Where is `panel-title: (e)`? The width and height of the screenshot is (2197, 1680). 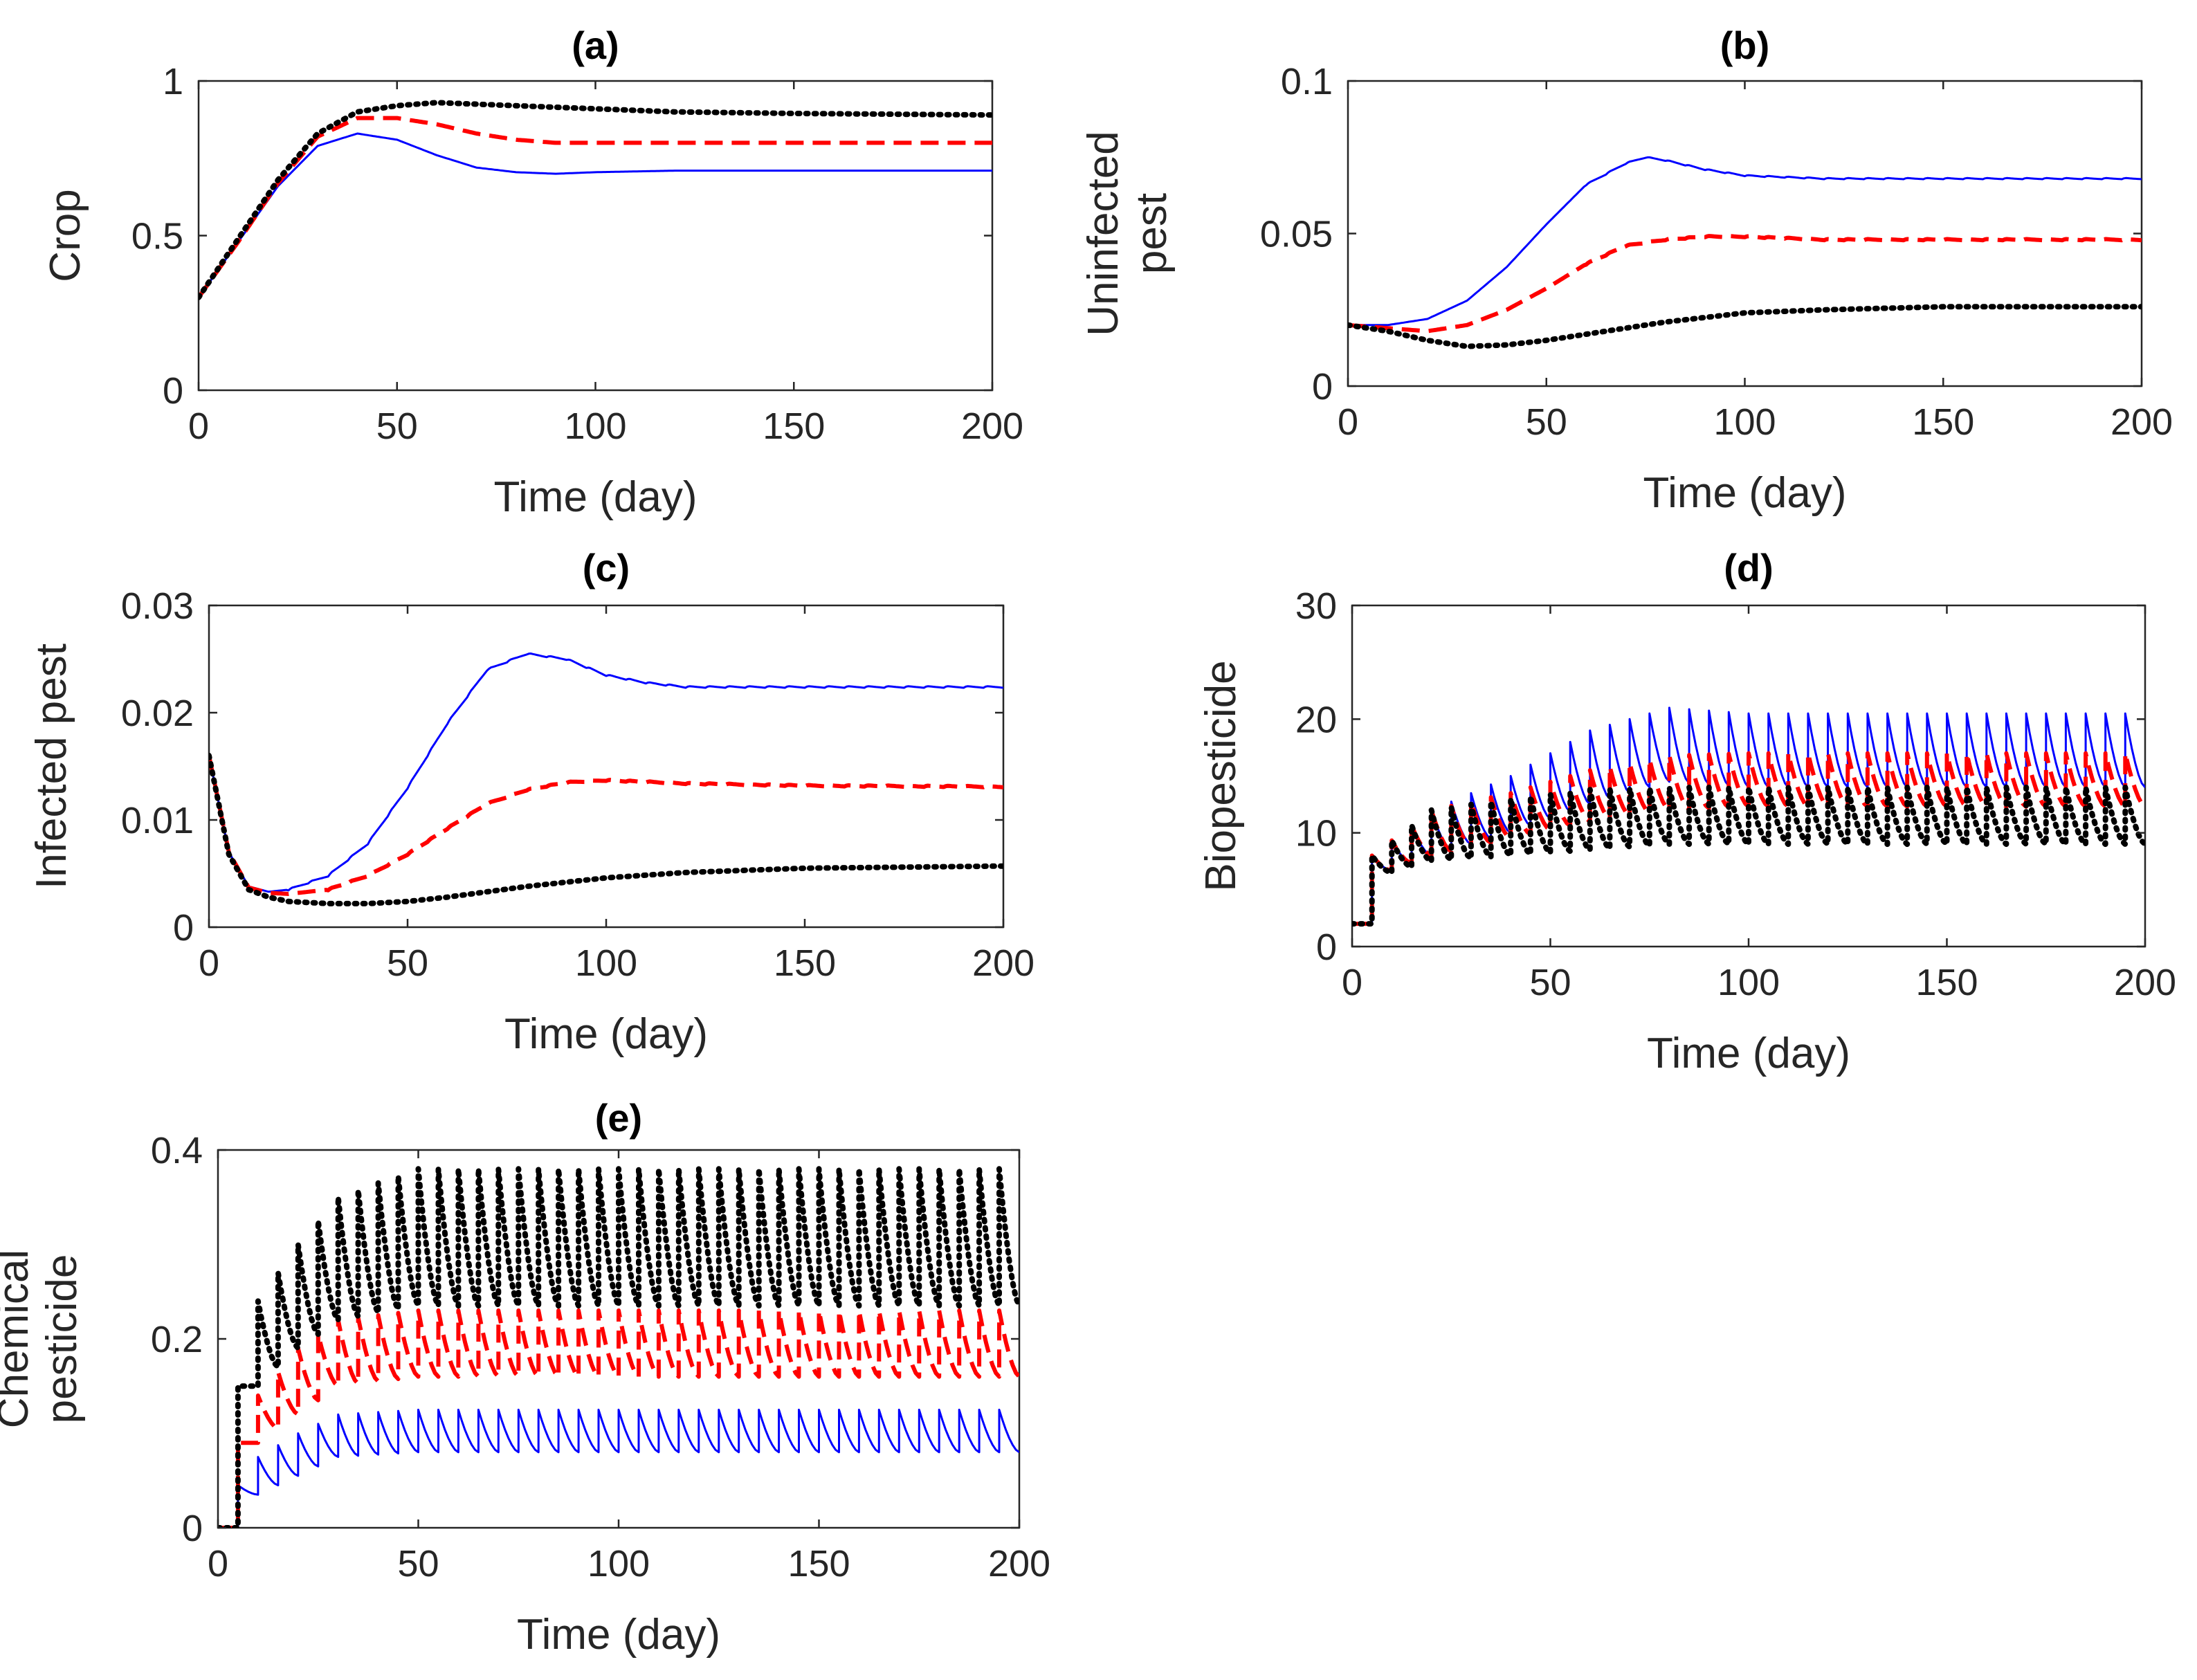
panel-title: (e) is located at coordinates (618, 1118).